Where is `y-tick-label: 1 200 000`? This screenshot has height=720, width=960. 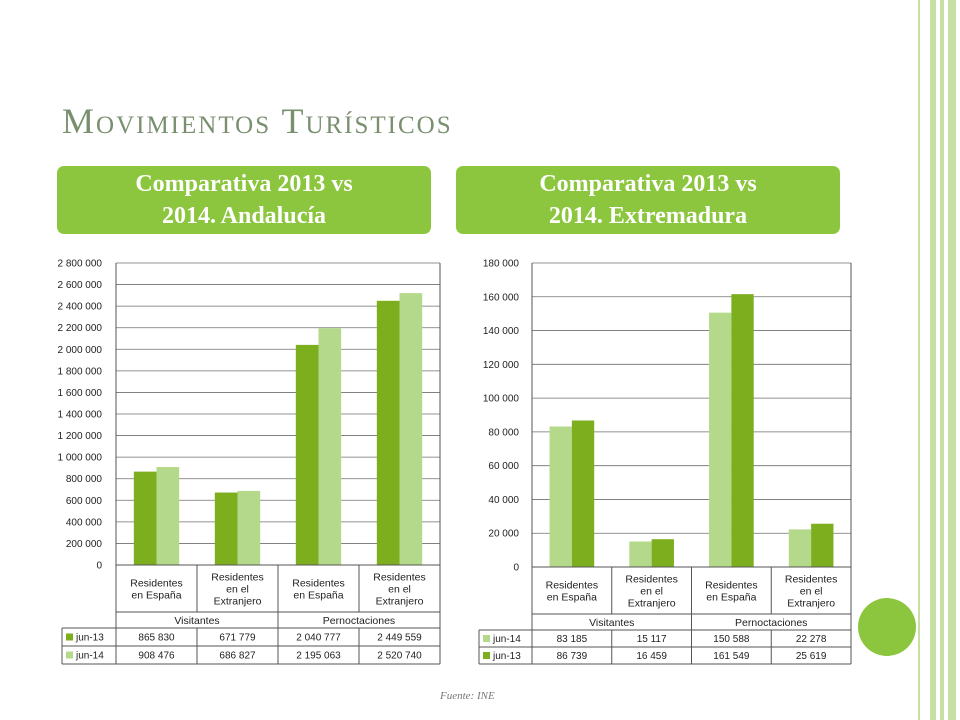
y-tick-label: 1 200 000 is located at coordinates (80, 436).